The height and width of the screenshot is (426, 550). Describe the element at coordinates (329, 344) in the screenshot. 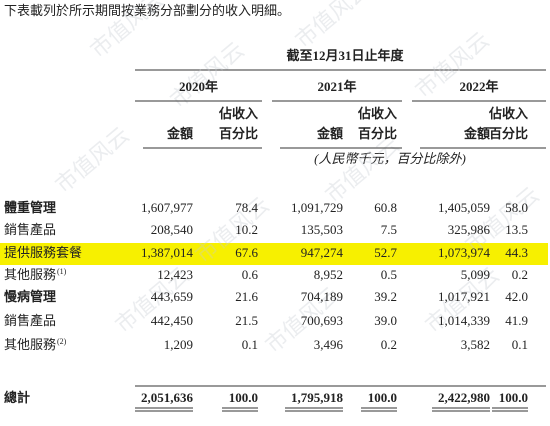

I see `cell: 3,496` at that location.